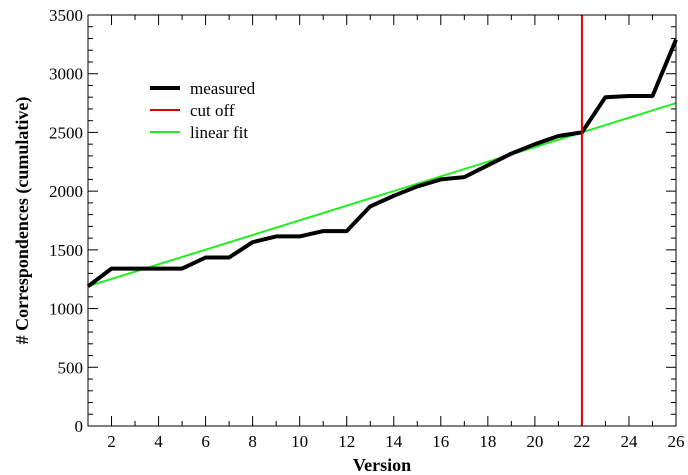 The width and height of the screenshot is (688, 475). Describe the element at coordinates (111, 441) in the screenshot. I see `x-tick-label: 2` at that location.